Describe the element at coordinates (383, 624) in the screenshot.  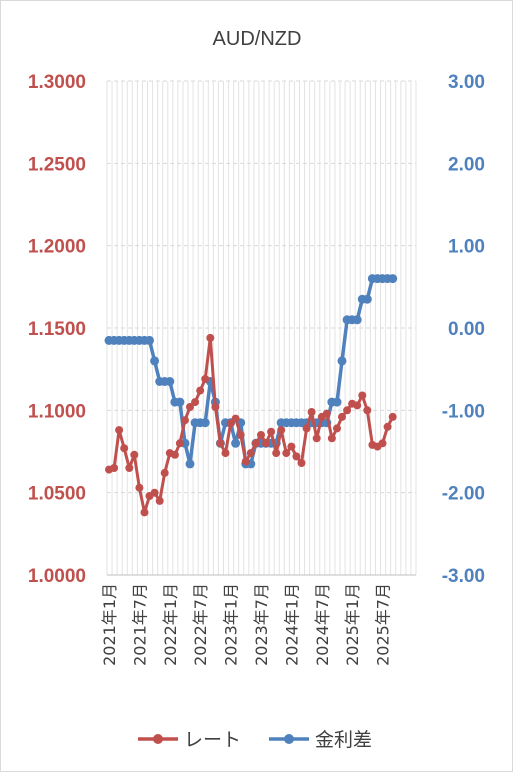
I see `x-tick-label: 2025年7月` at that location.